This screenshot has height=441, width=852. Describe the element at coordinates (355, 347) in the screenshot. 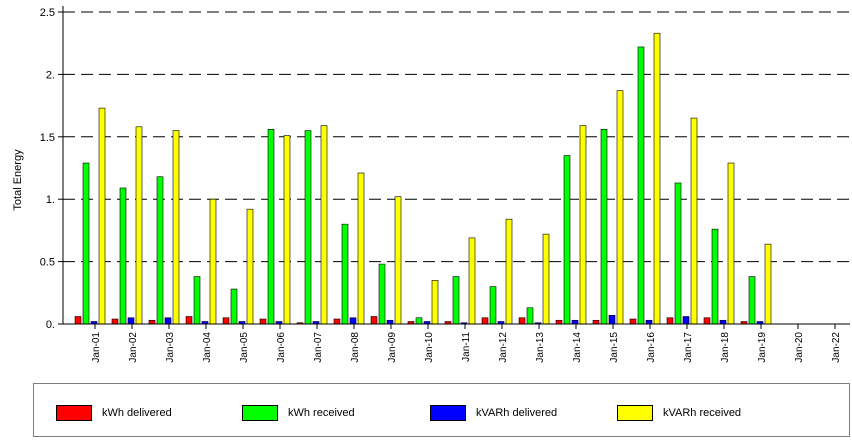

I see `x-tick-label: Jan-08` at that location.